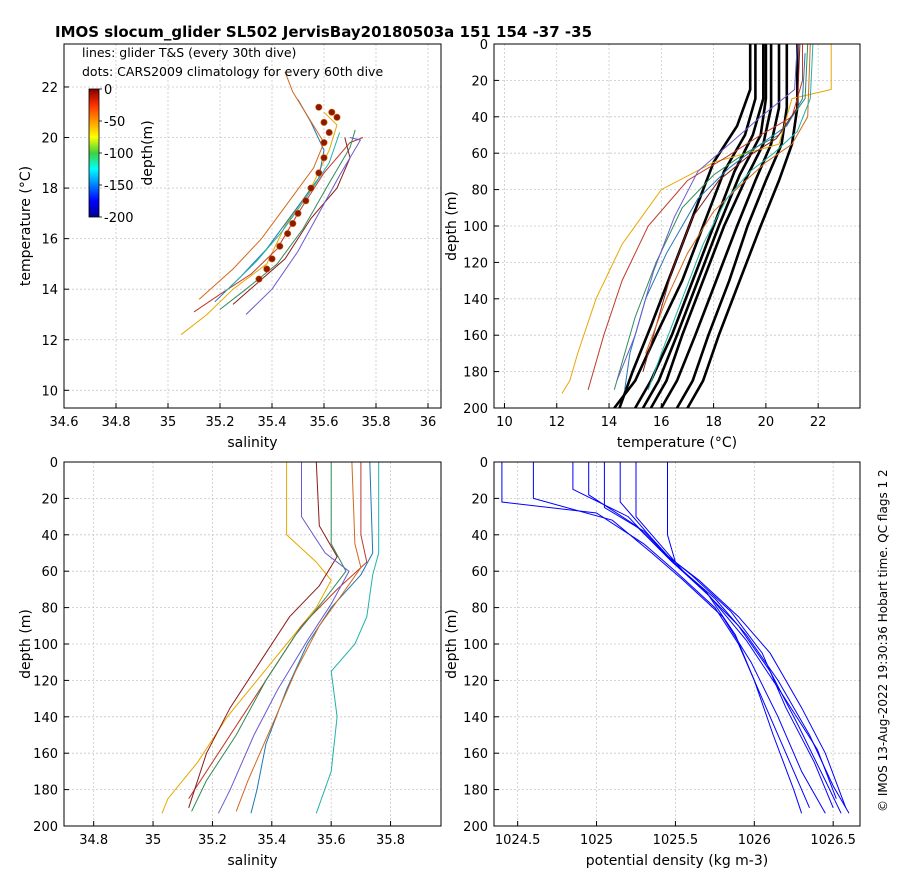 This screenshot has height=880, width=900. I want to click on y-tick-label: 10, so click(49, 391).